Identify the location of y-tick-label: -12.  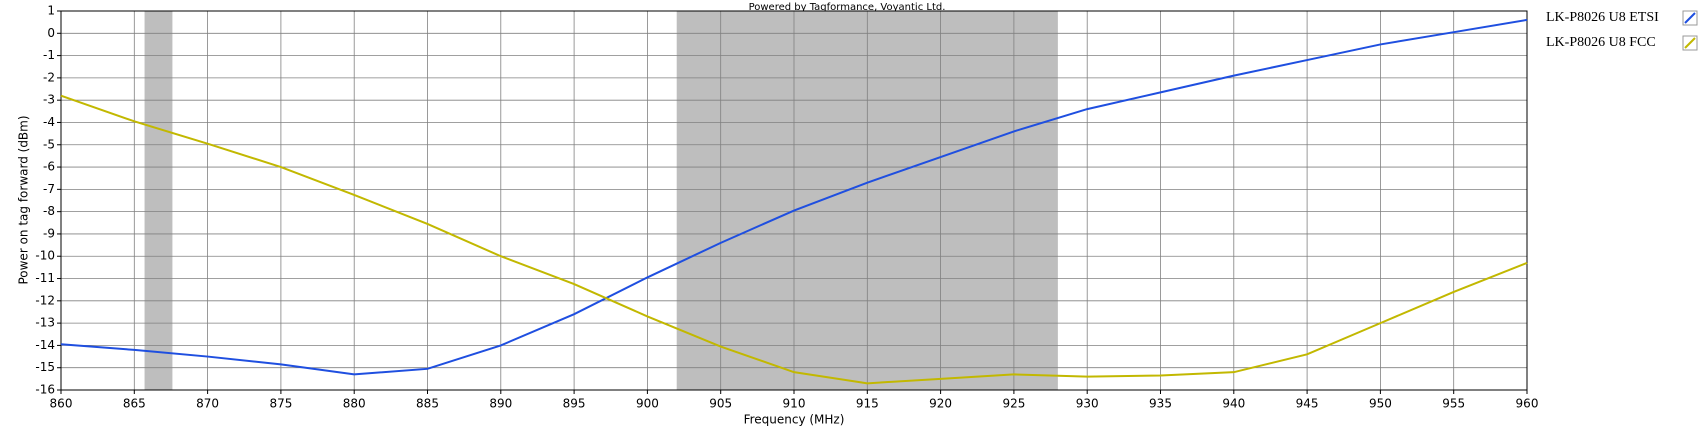
(45, 300).